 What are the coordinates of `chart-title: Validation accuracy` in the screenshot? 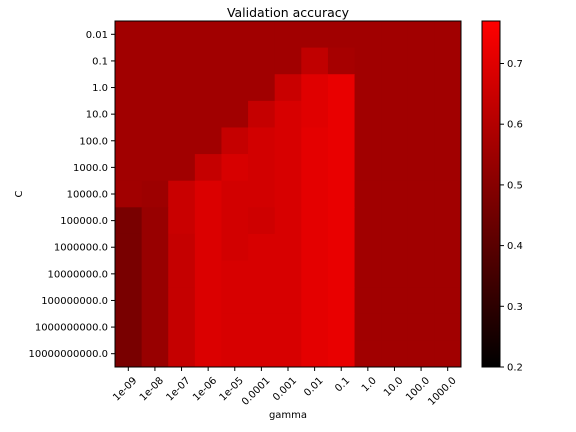 It's located at (288, 12).